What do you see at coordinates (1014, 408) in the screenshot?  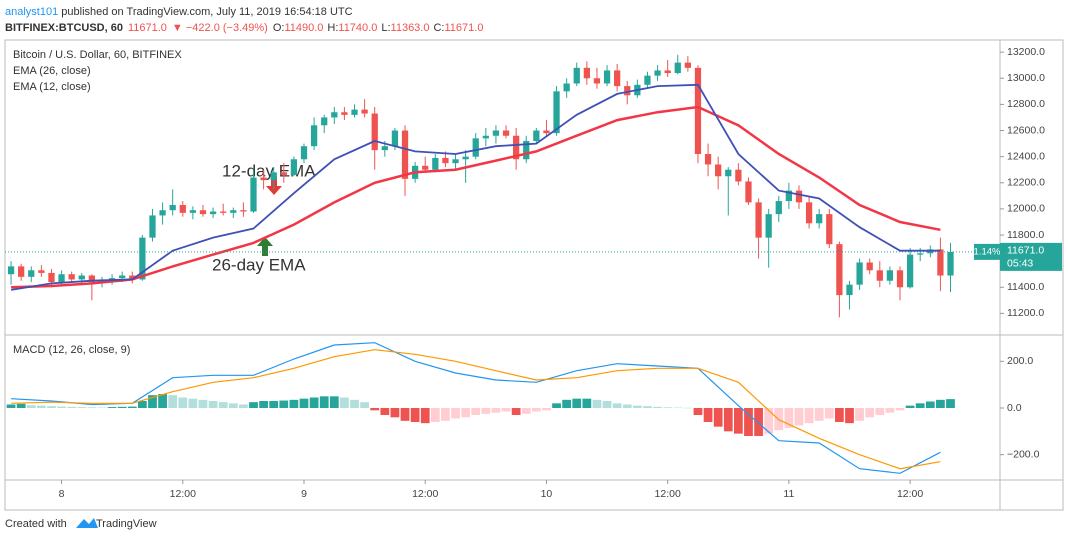 I see `y-tick-label: 0.0` at bounding box center [1014, 408].